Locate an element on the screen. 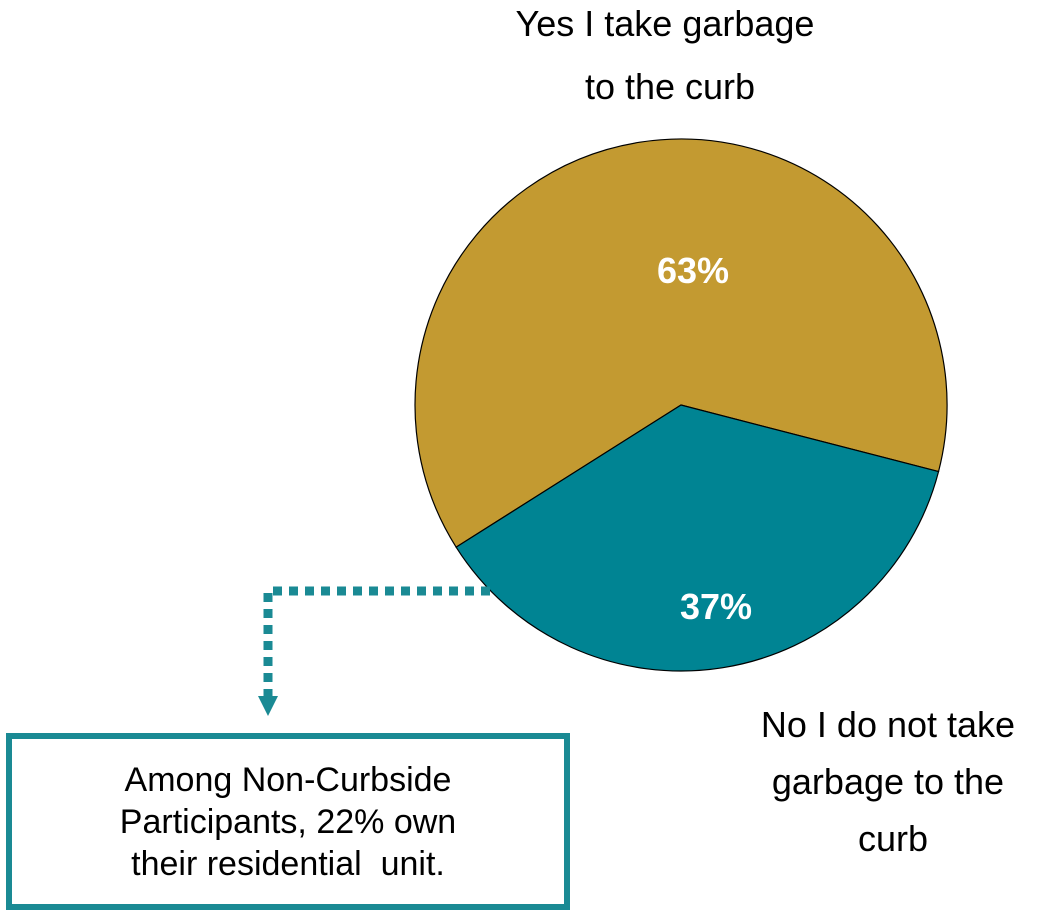 Image resolution: width=1047 pixels, height=918 pixels. pie-slice-no is located at coordinates (697, 538).